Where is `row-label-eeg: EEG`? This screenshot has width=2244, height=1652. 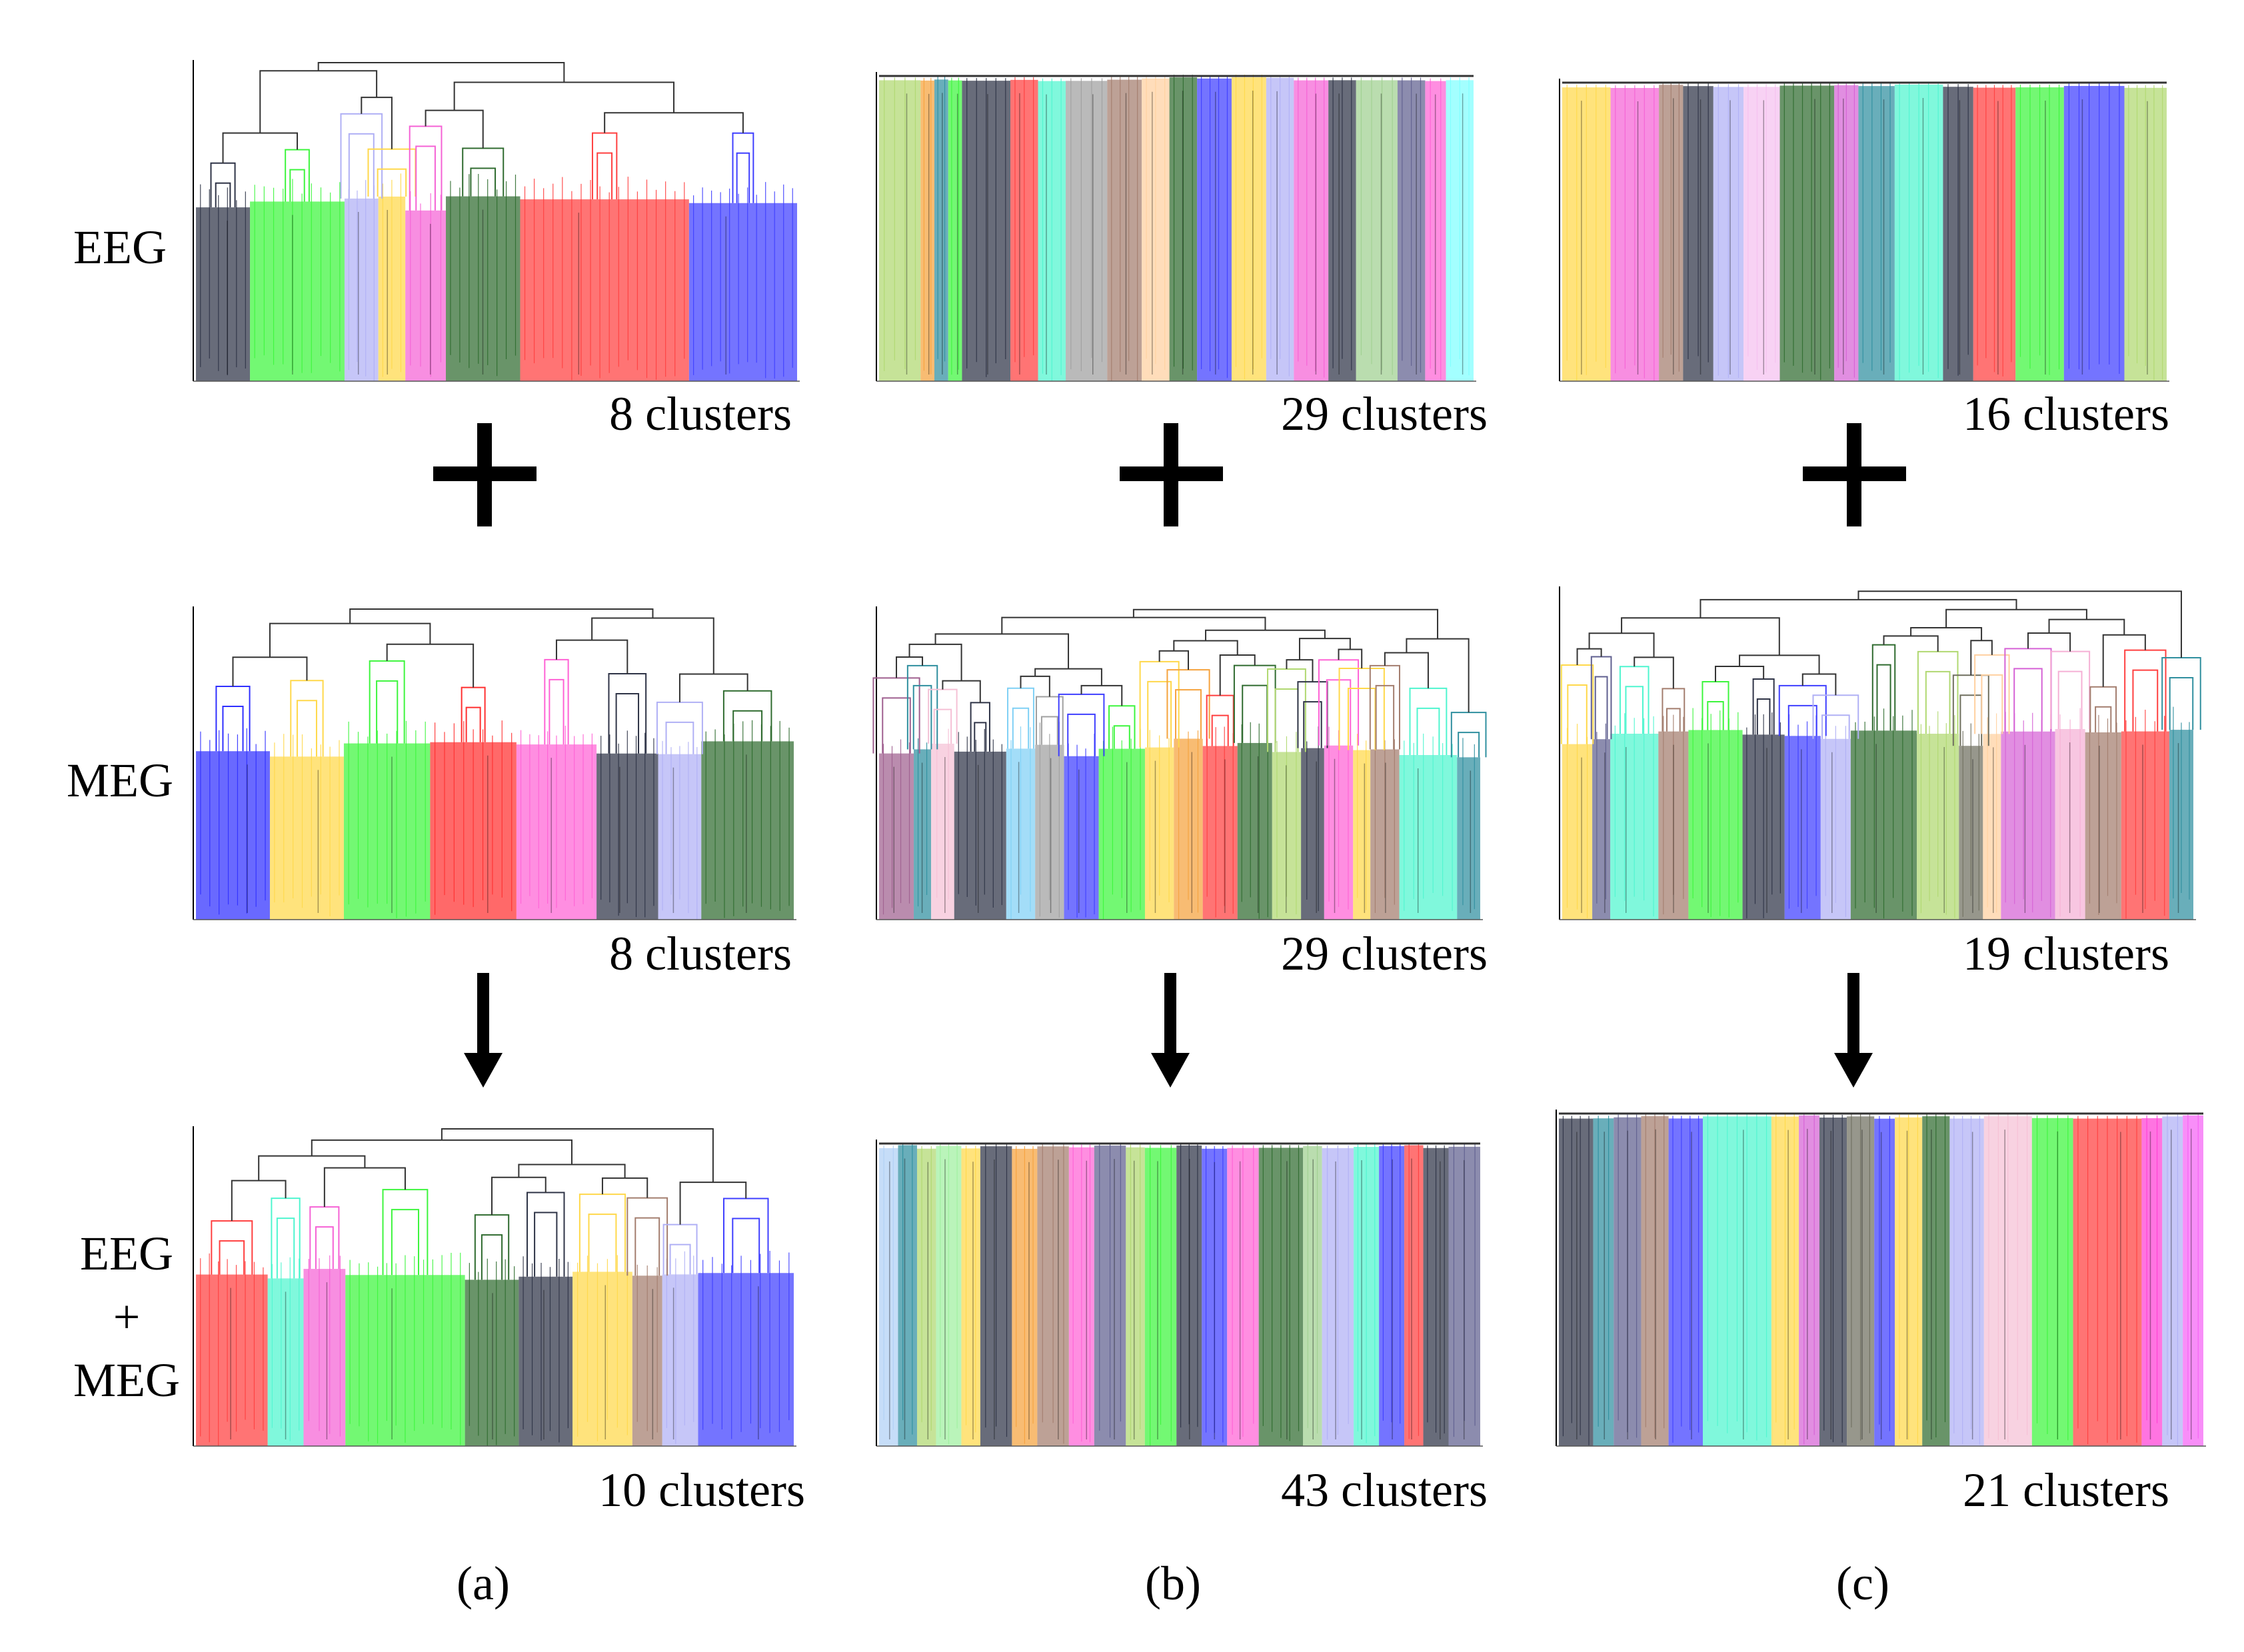
row-label-eeg: EEG is located at coordinates (120, 247).